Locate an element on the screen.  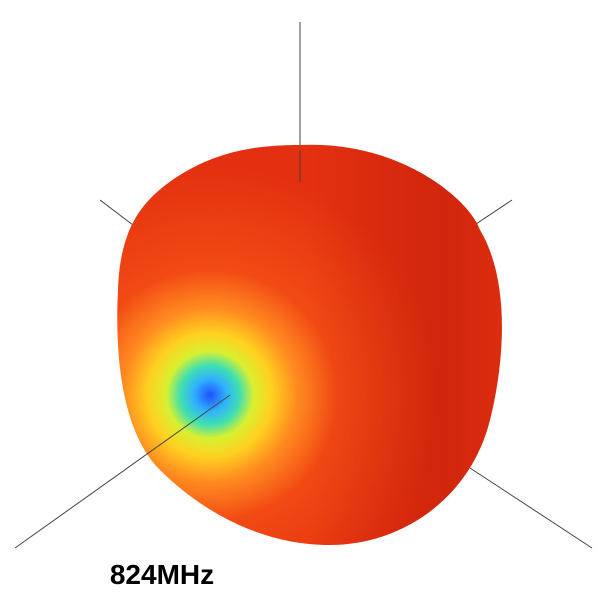
x-axis-front is located at coordinates (531, 508).